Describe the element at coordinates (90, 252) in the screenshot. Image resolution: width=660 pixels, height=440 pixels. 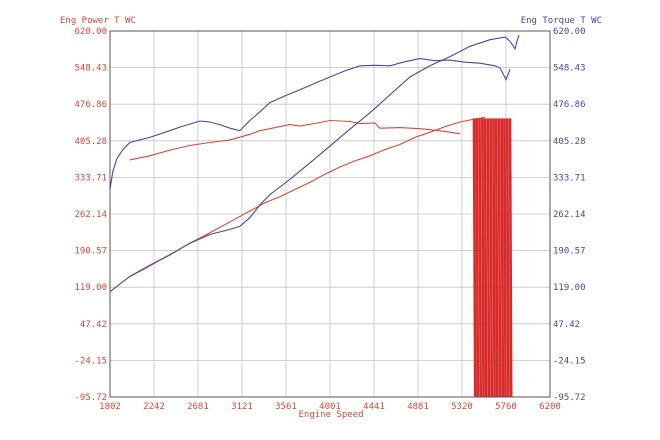
I see `y-tick-label-left: 190.57` at that location.